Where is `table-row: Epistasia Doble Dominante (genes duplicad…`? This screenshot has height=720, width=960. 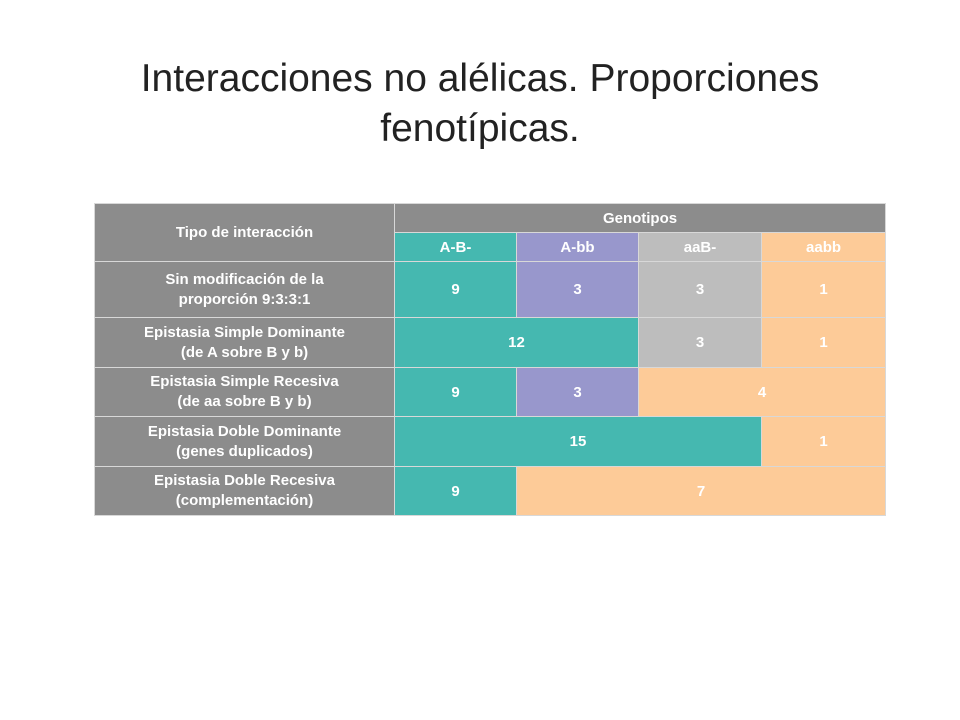 table-row: Epistasia Doble Dominante (genes duplicad… is located at coordinates (490, 441).